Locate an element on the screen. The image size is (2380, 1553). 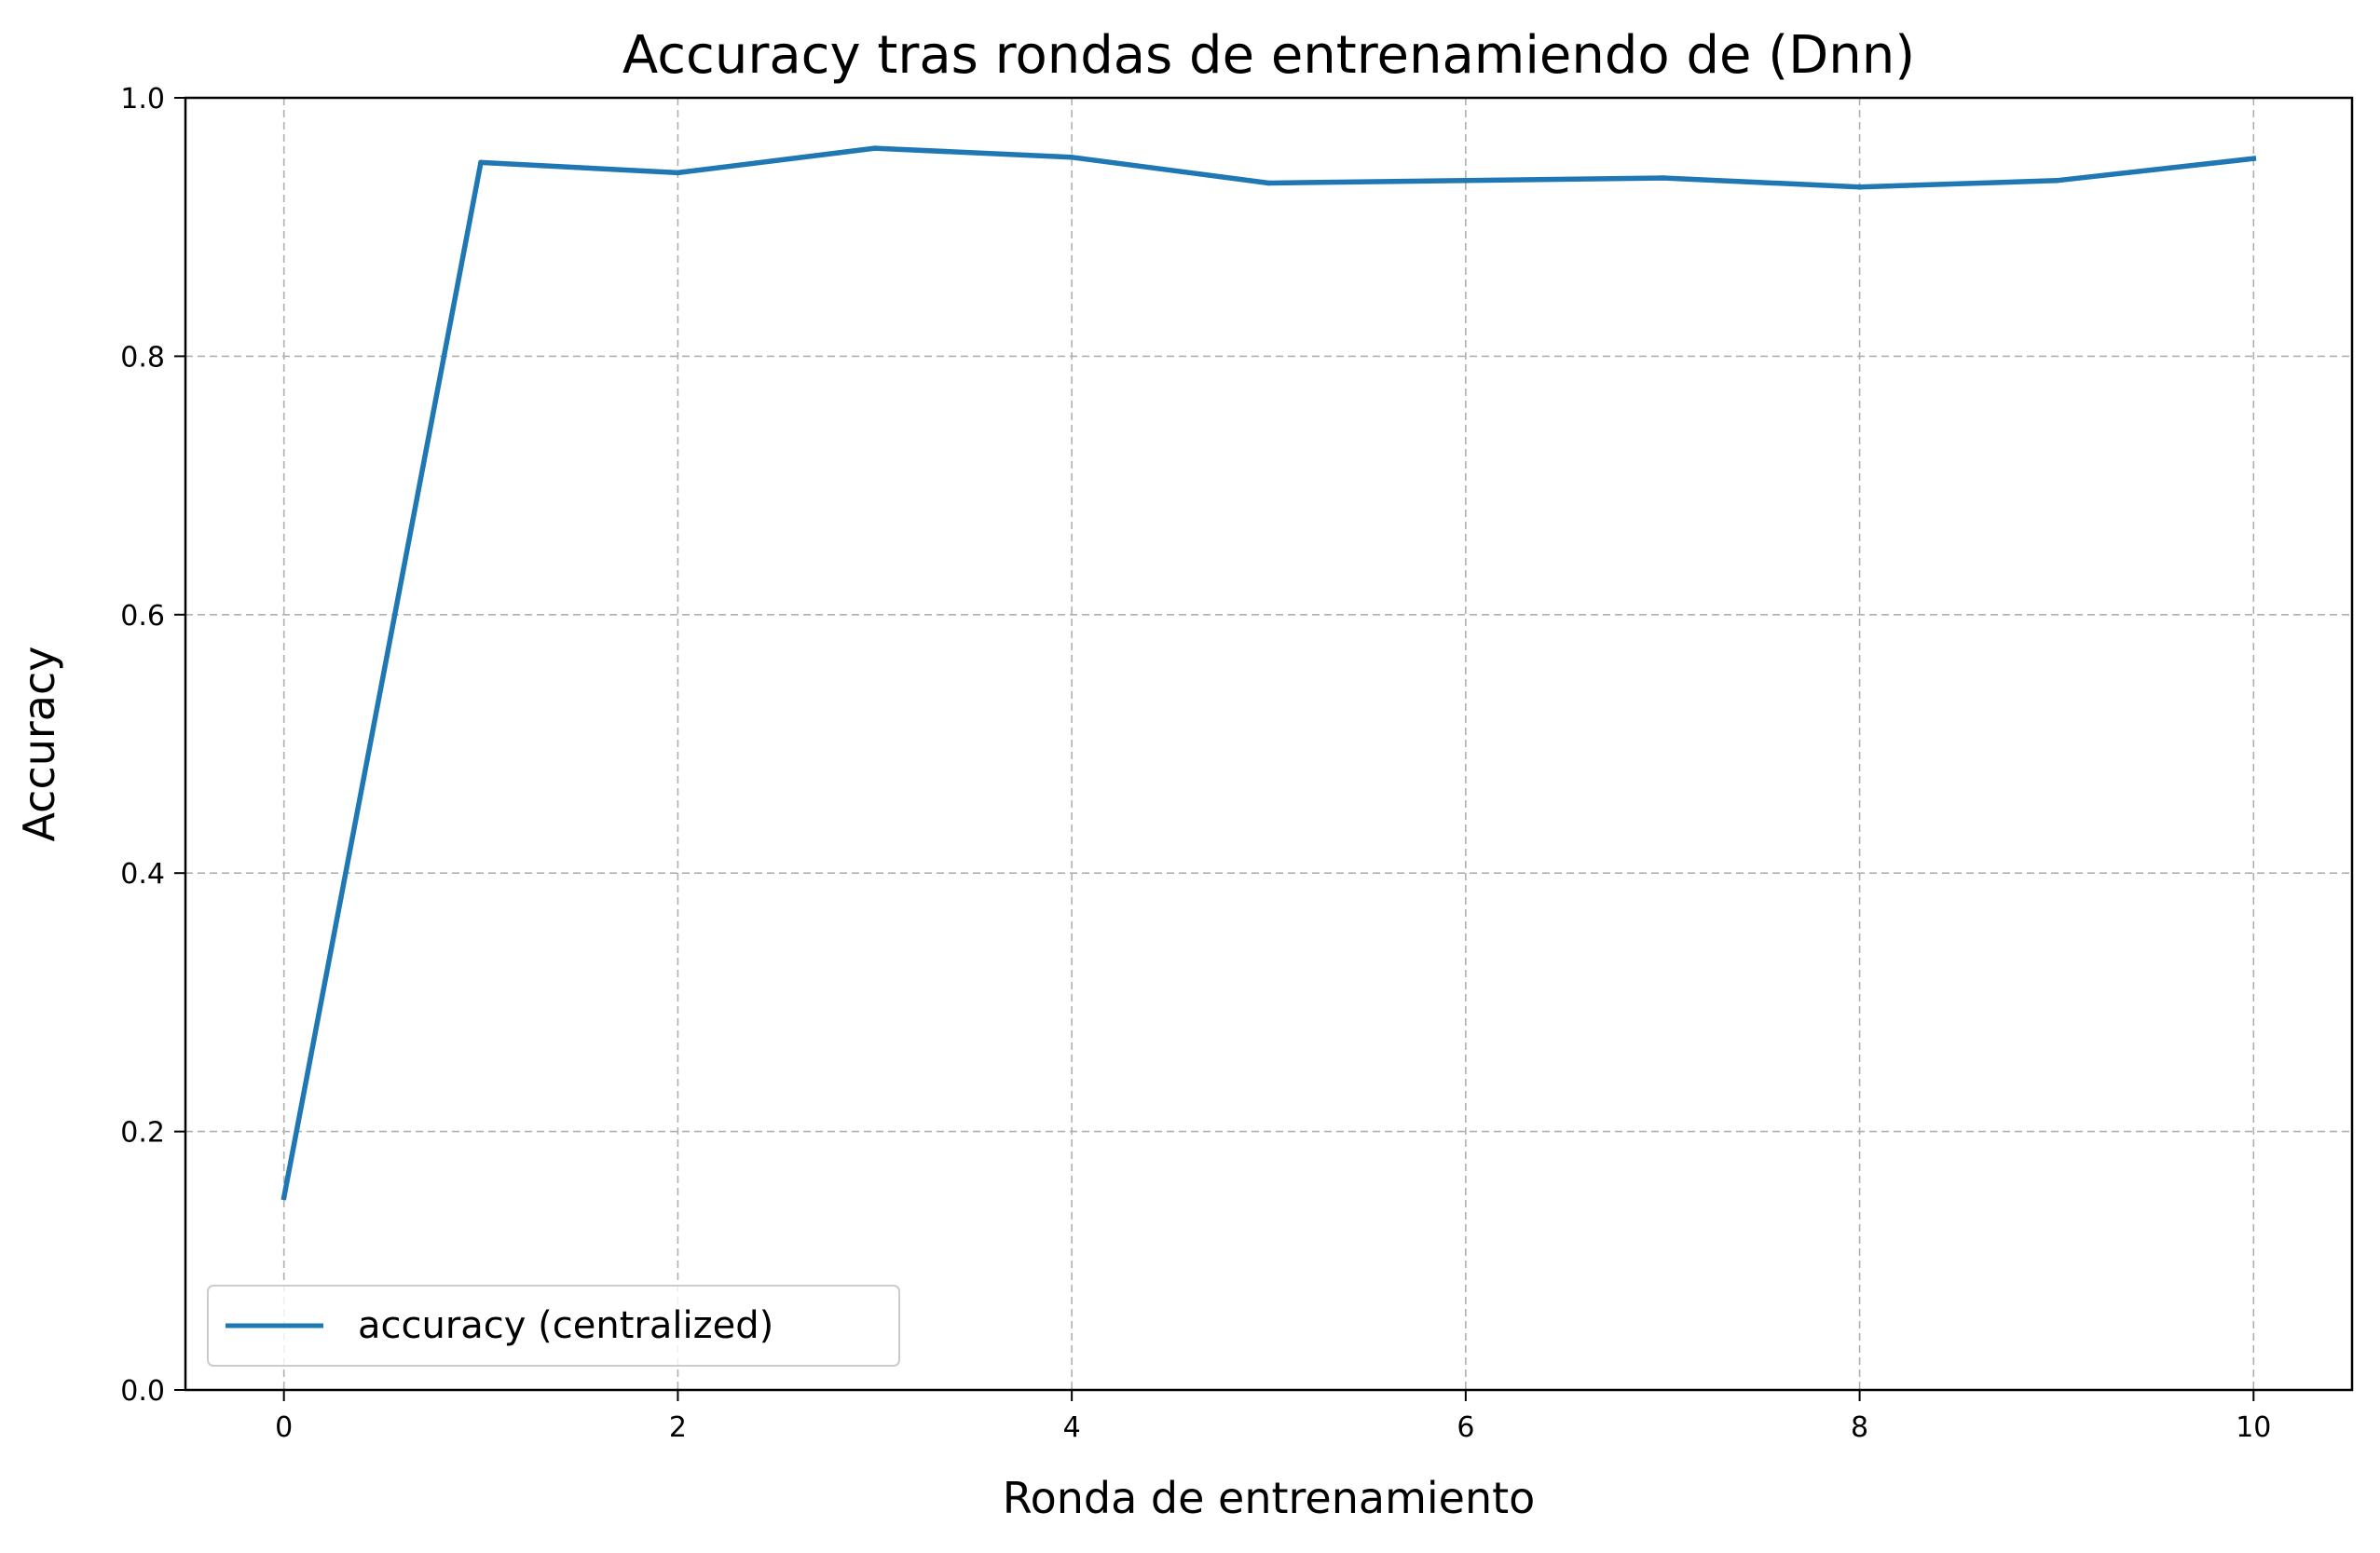
y-tick-label: 1.0 is located at coordinates (142, 99).